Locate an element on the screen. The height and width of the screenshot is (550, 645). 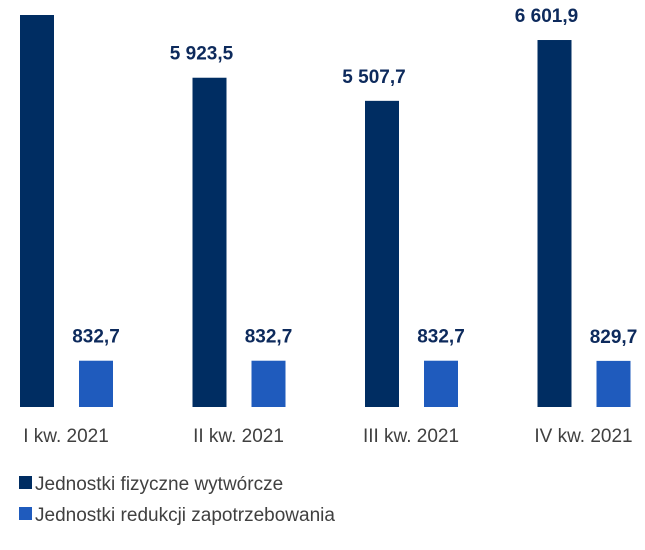
value-label: 5 923,5 is located at coordinates (202, 54).